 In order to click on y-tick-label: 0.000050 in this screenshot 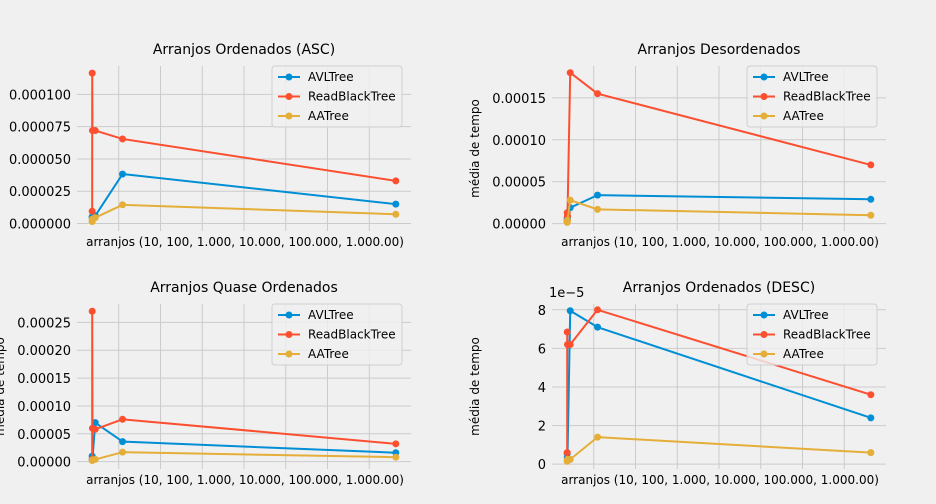, I will do `click(40, 160)`.